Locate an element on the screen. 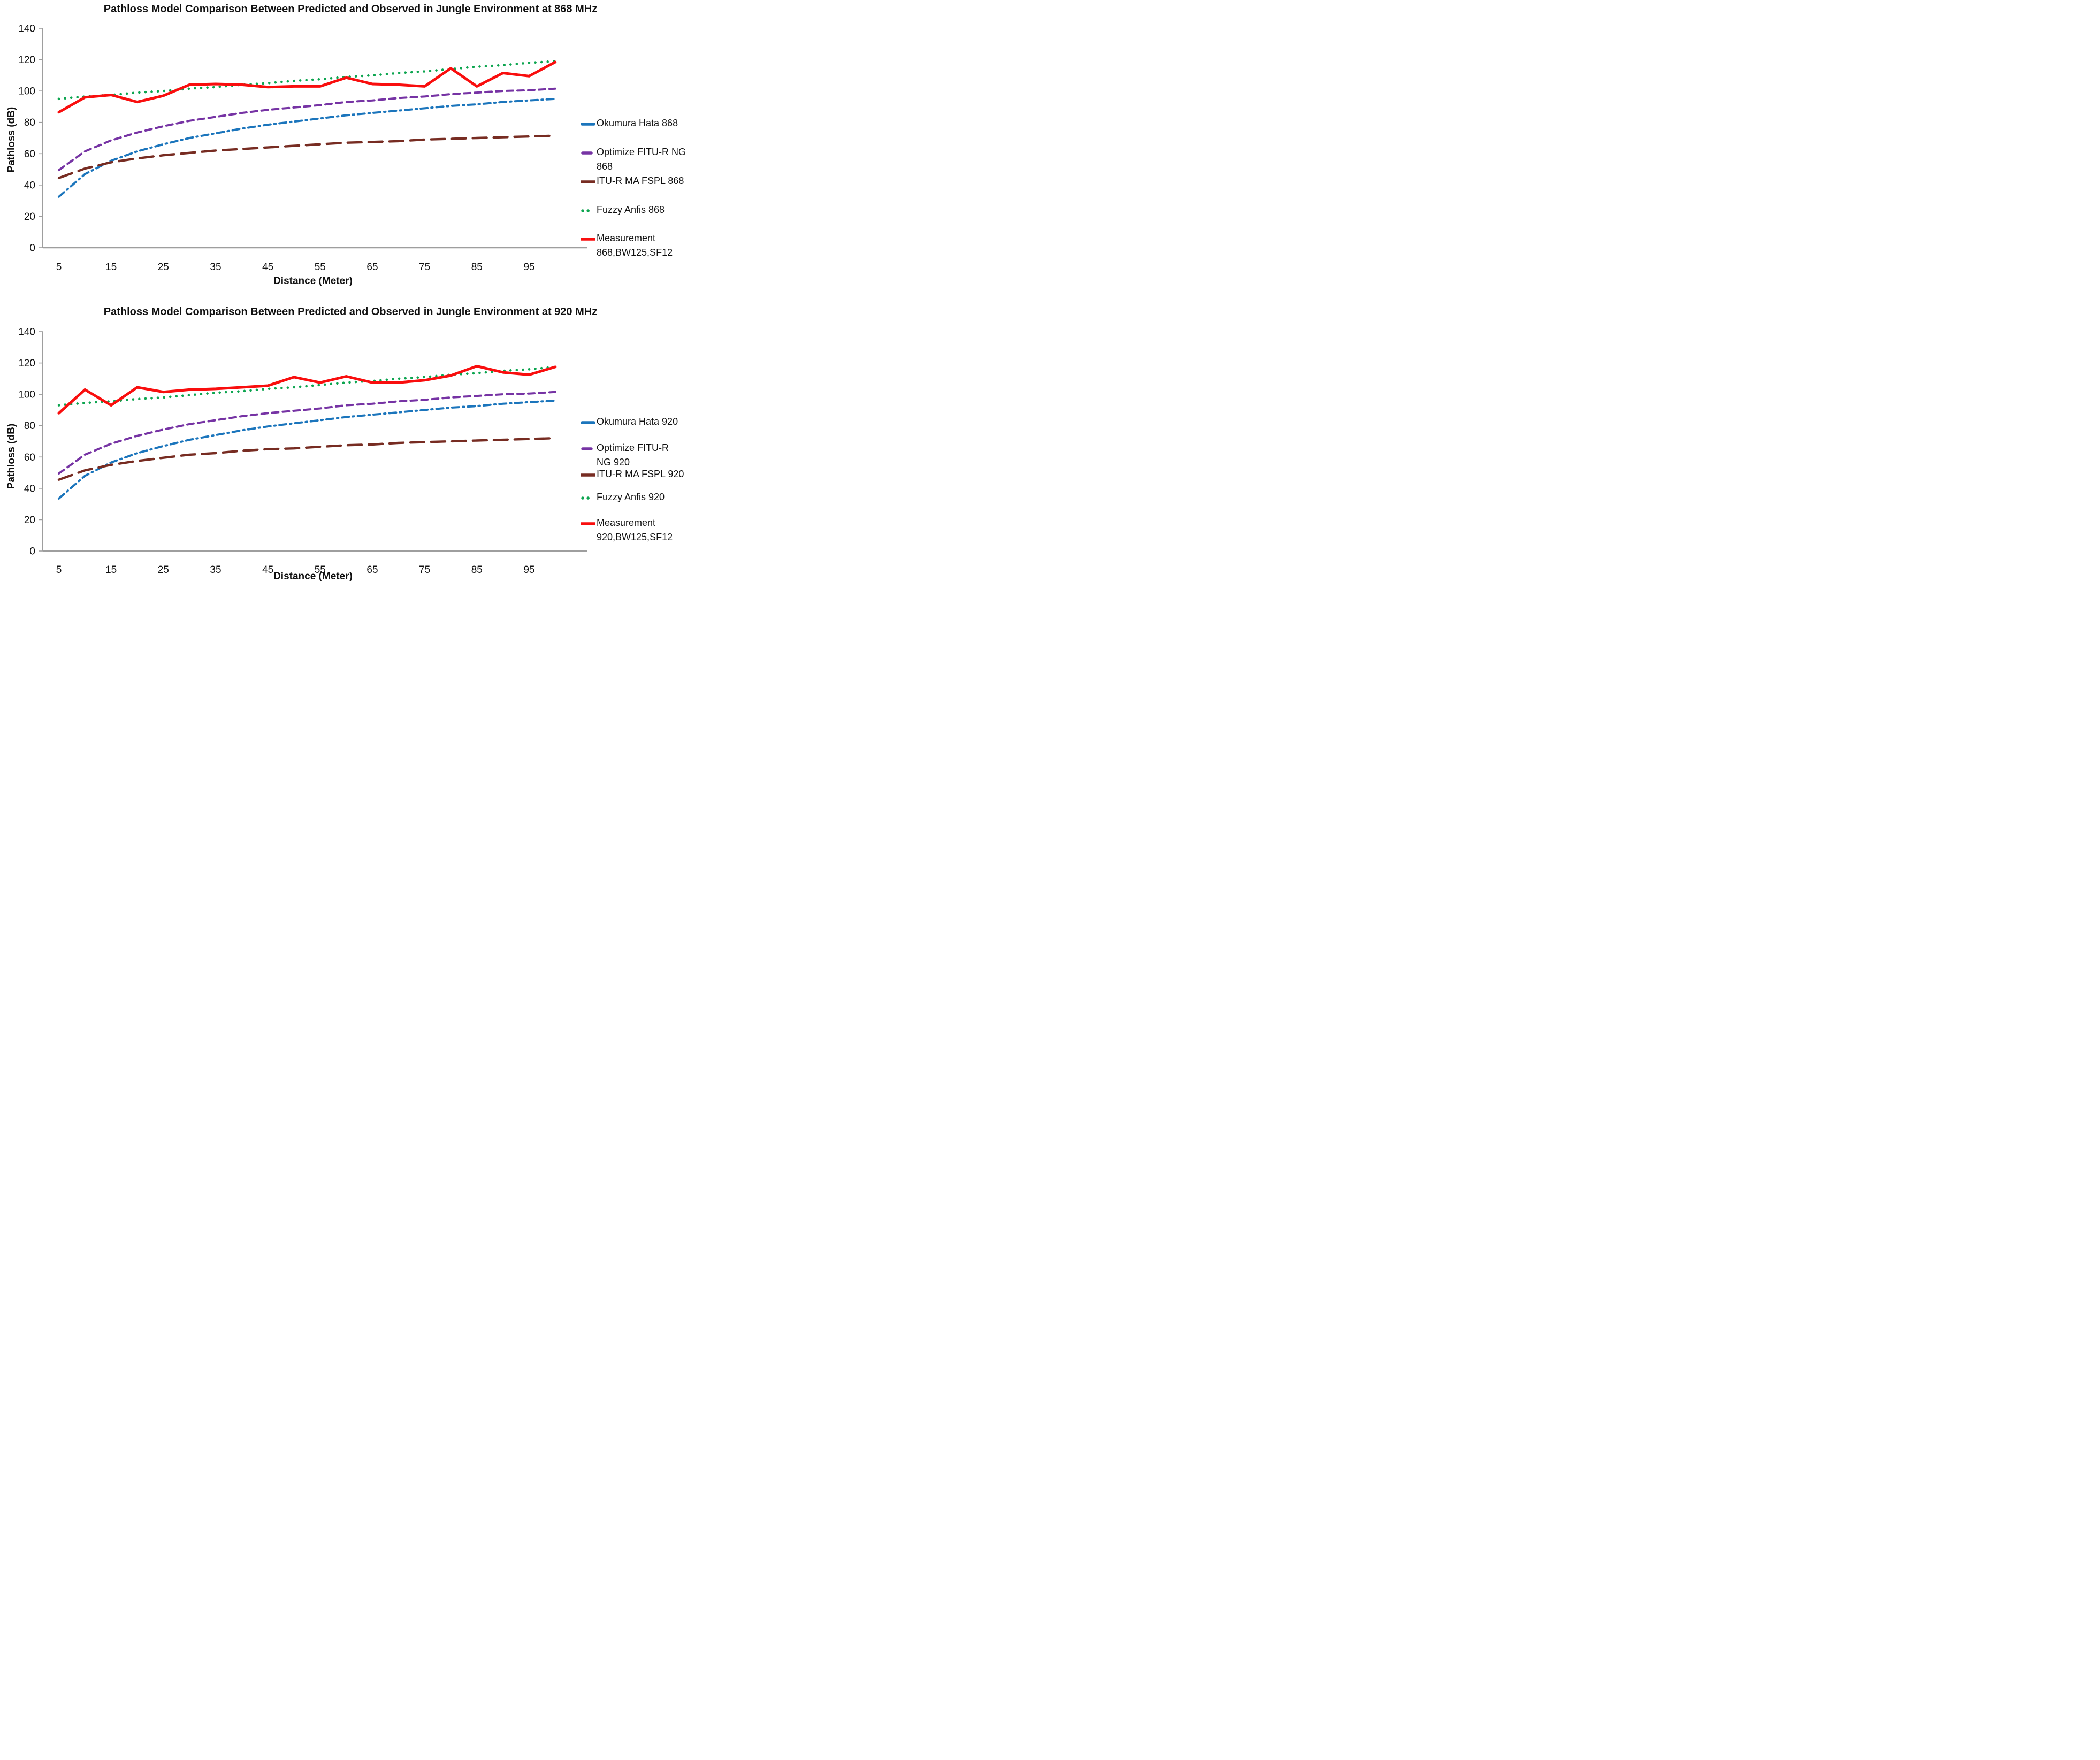  legend-item-measurement-868: Measurement 868,BW125,SF12 is located at coordinates (627, 245).